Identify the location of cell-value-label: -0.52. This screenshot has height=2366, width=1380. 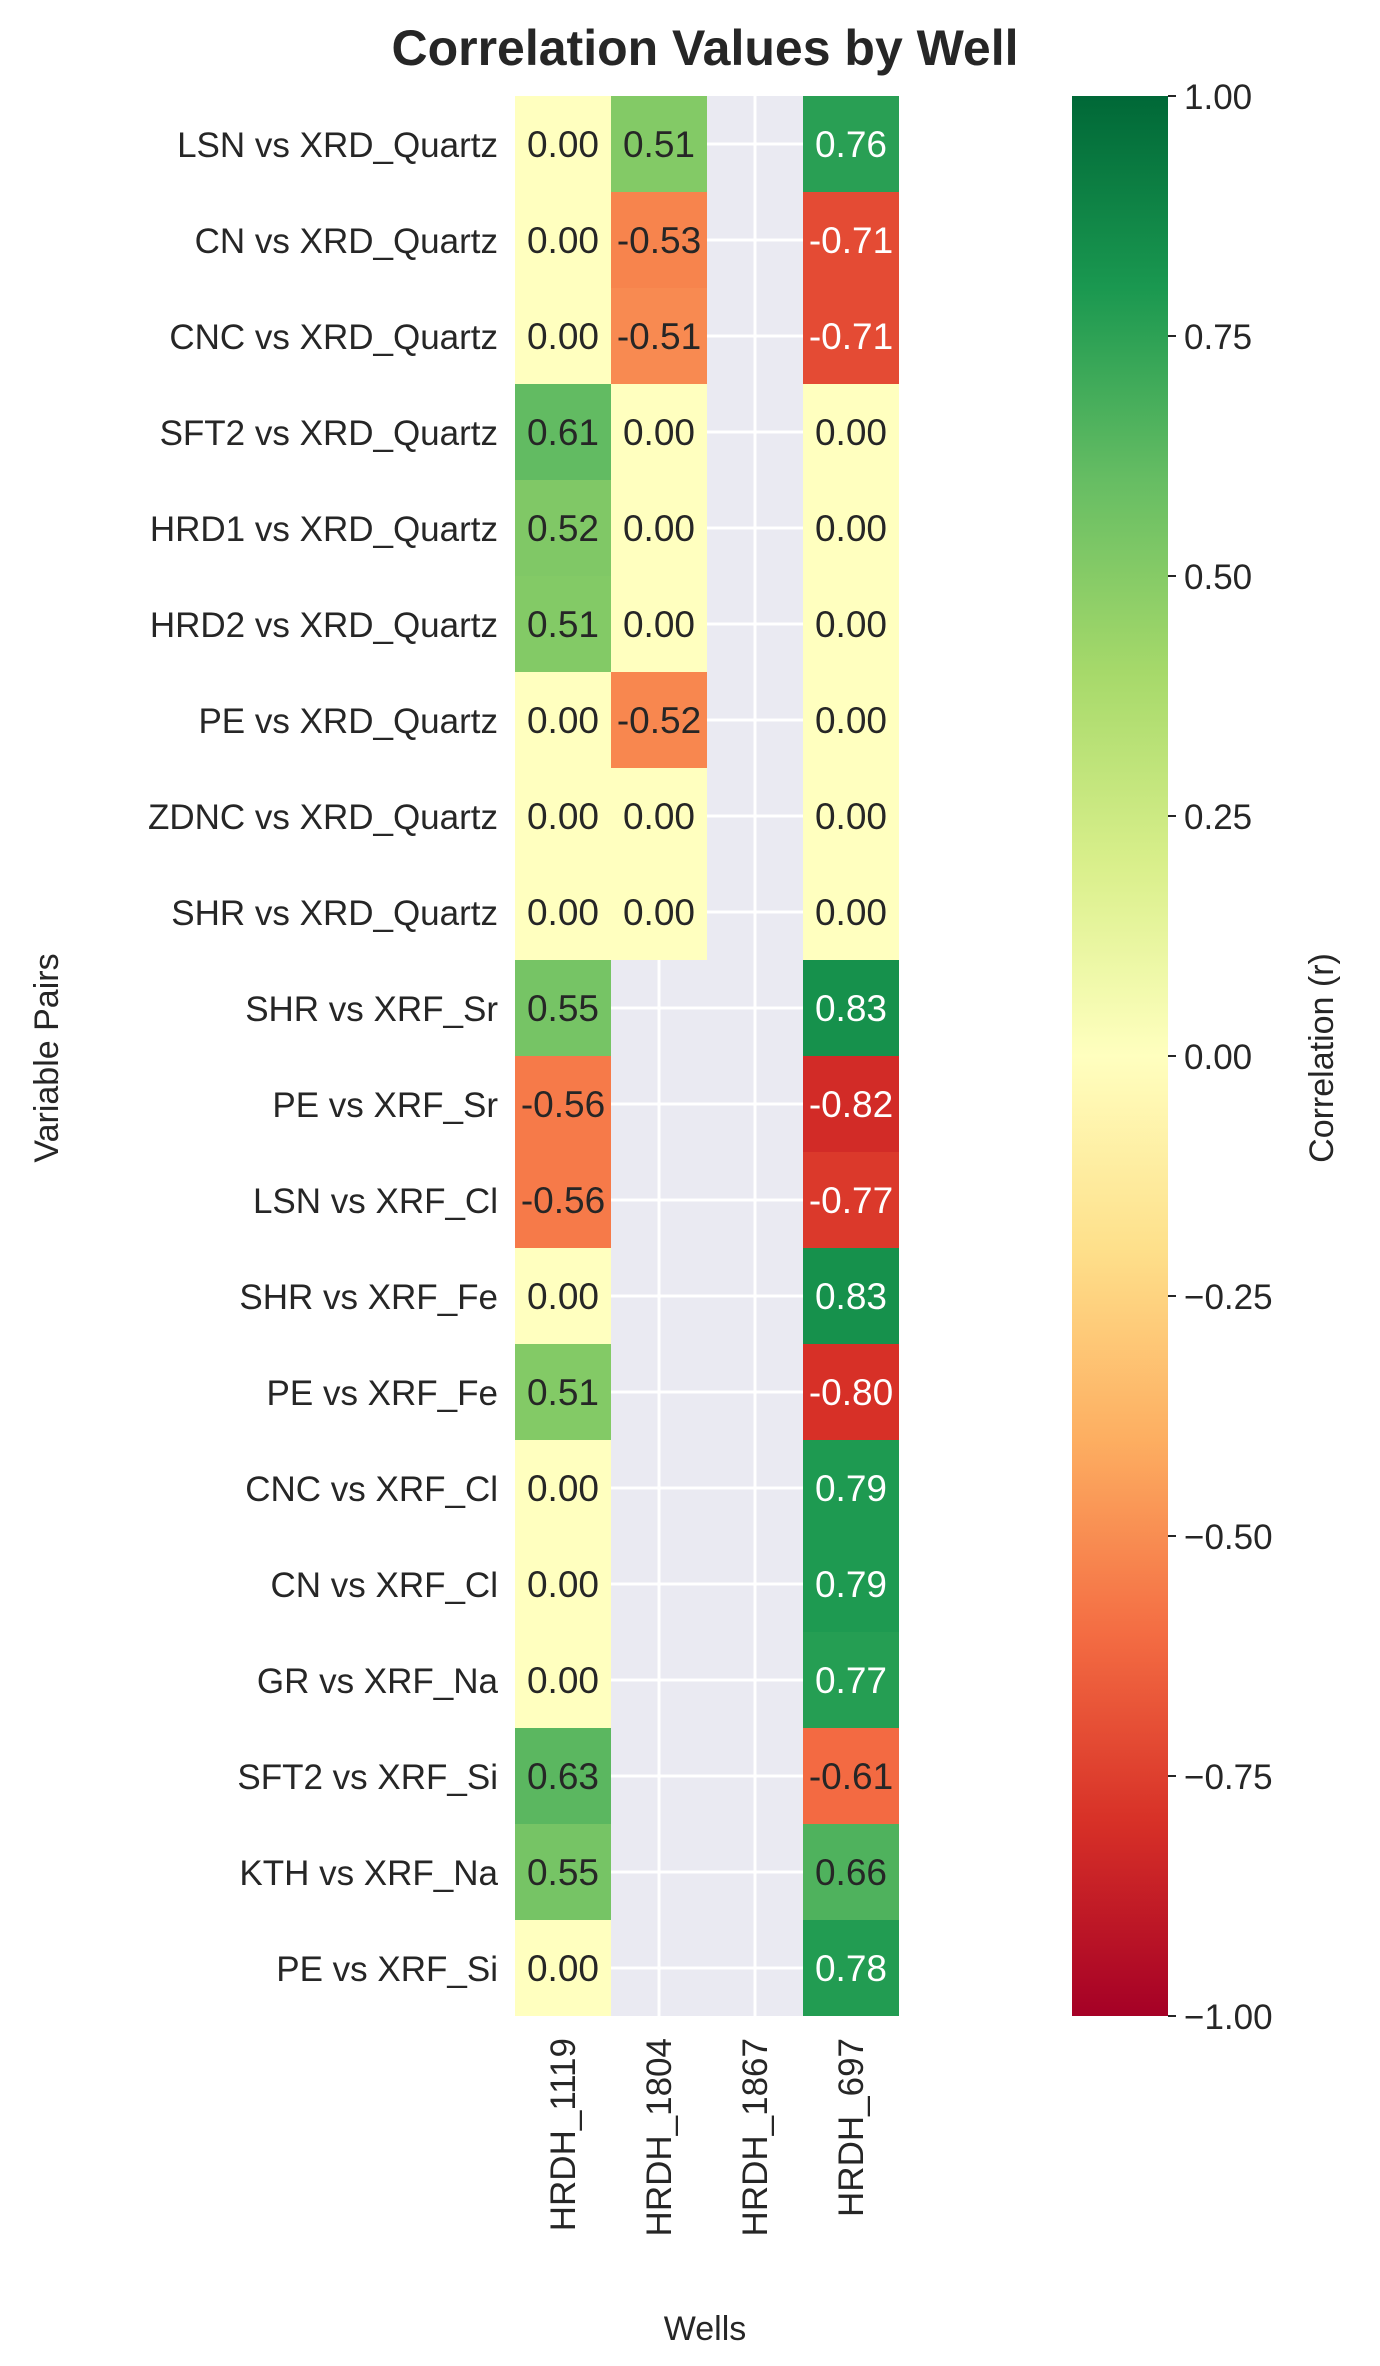
(659, 720).